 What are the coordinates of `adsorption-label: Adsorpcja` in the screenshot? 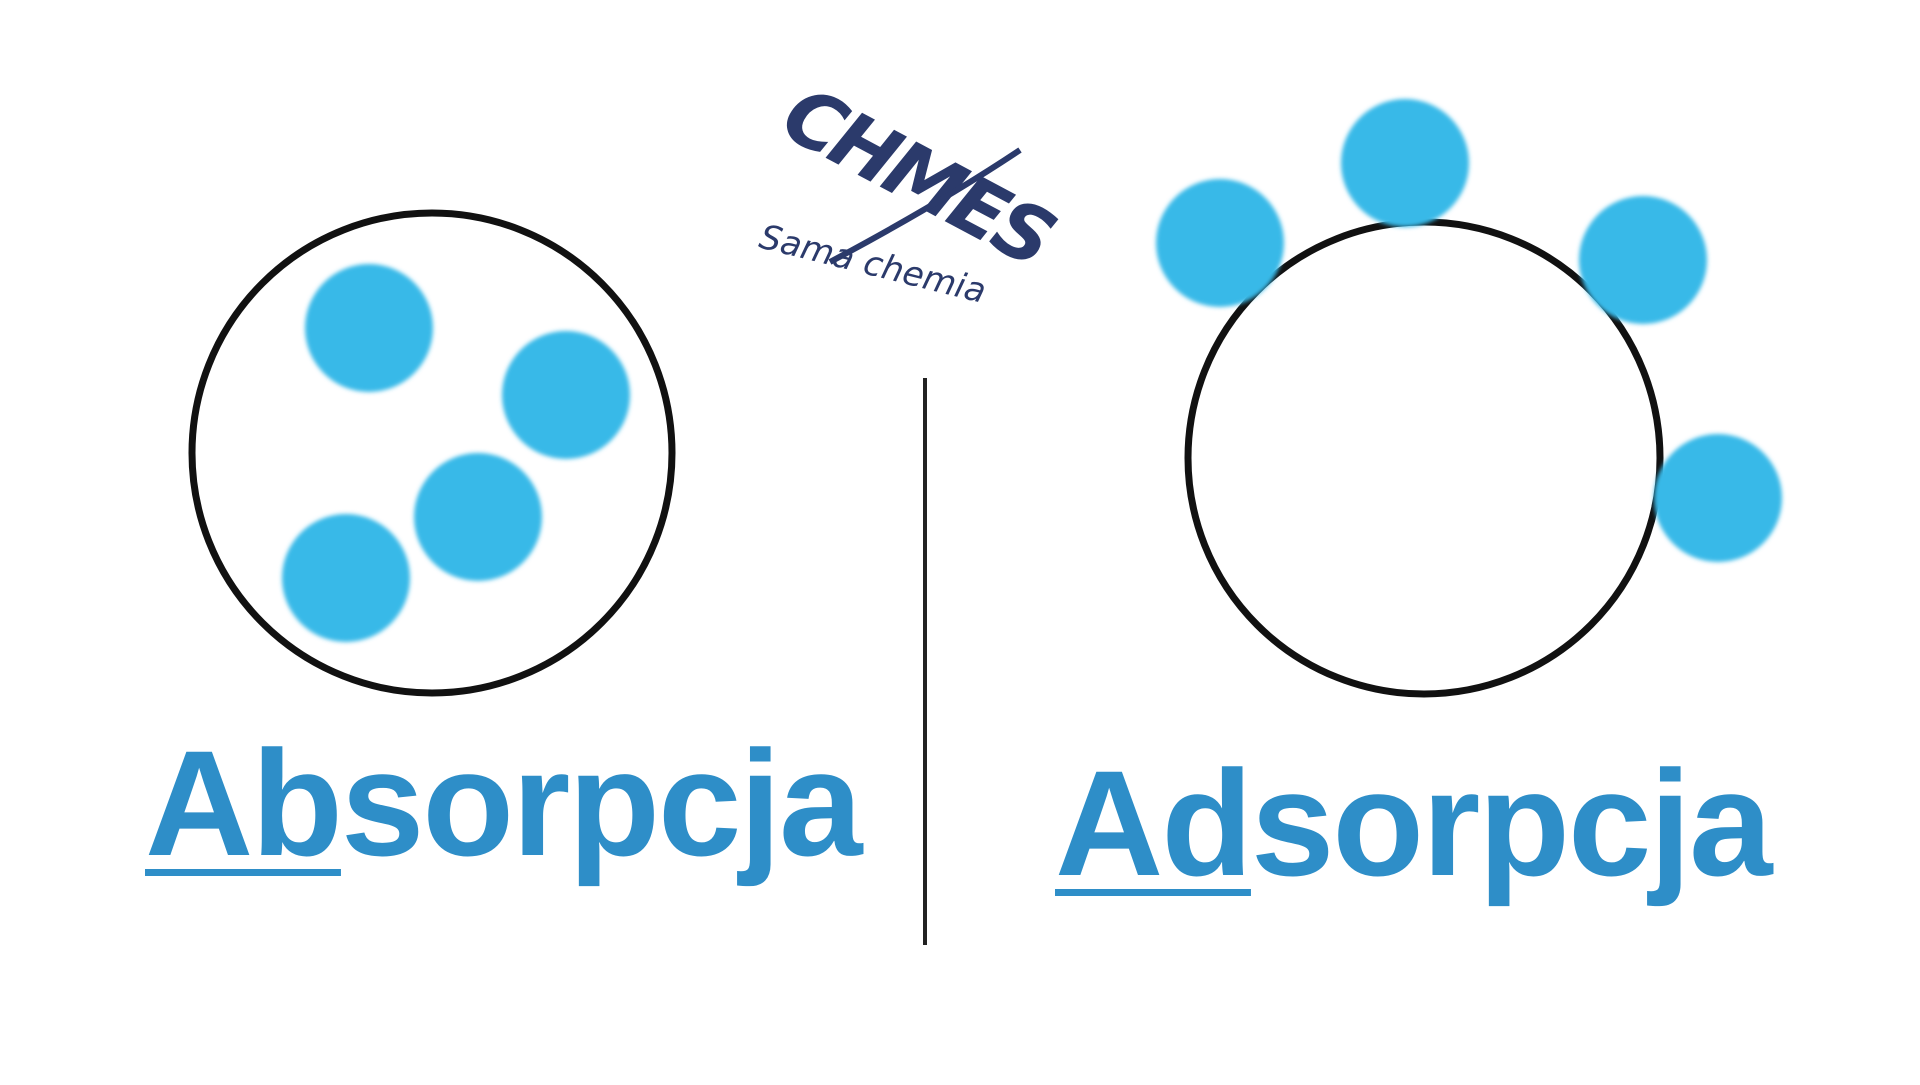 It's located at (1414, 823).